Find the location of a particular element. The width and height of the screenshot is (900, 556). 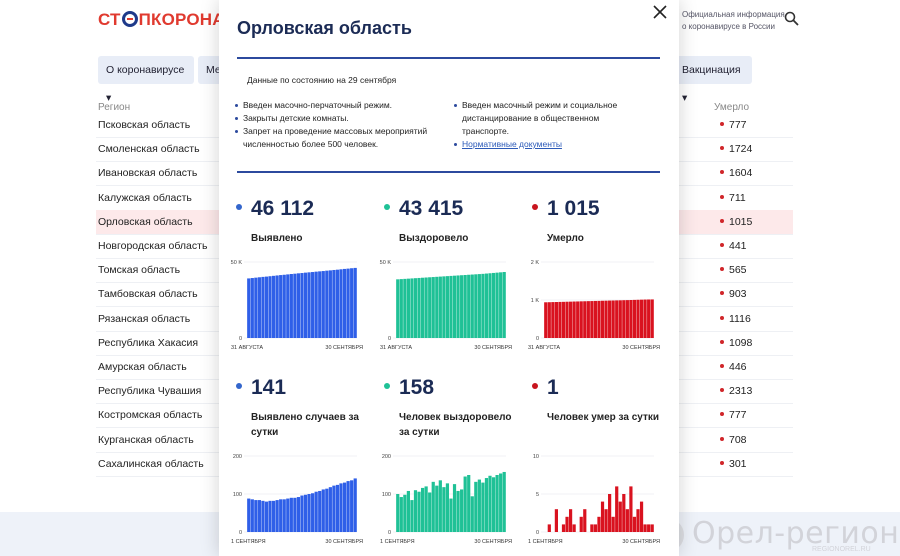

region-name: Смоленская область is located at coordinates (149, 149).